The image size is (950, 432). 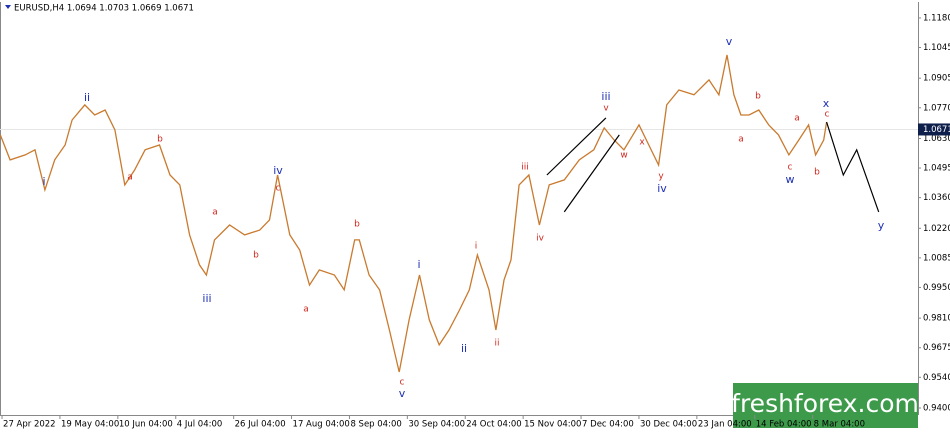 I want to click on x-tick-label: 30 Dec 04:00, so click(x=668, y=425).